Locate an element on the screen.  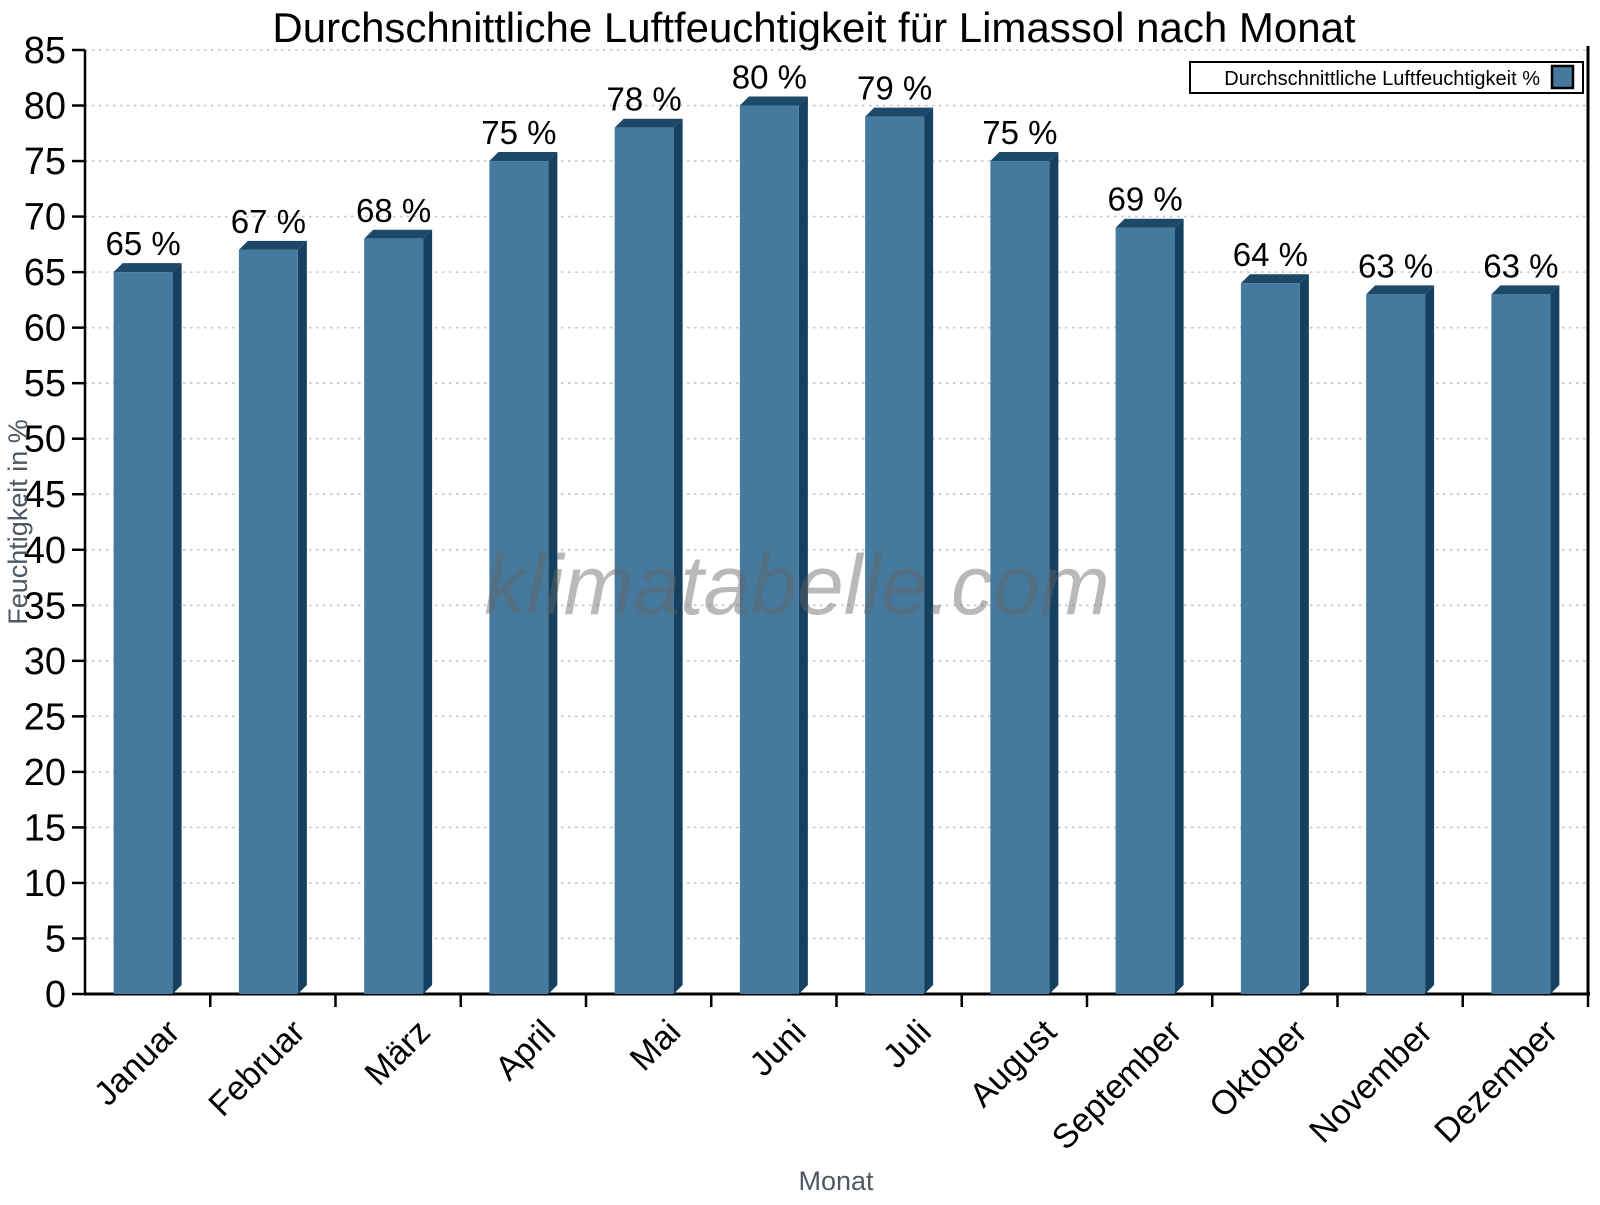
bar-juni is located at coordinates (769, 549).